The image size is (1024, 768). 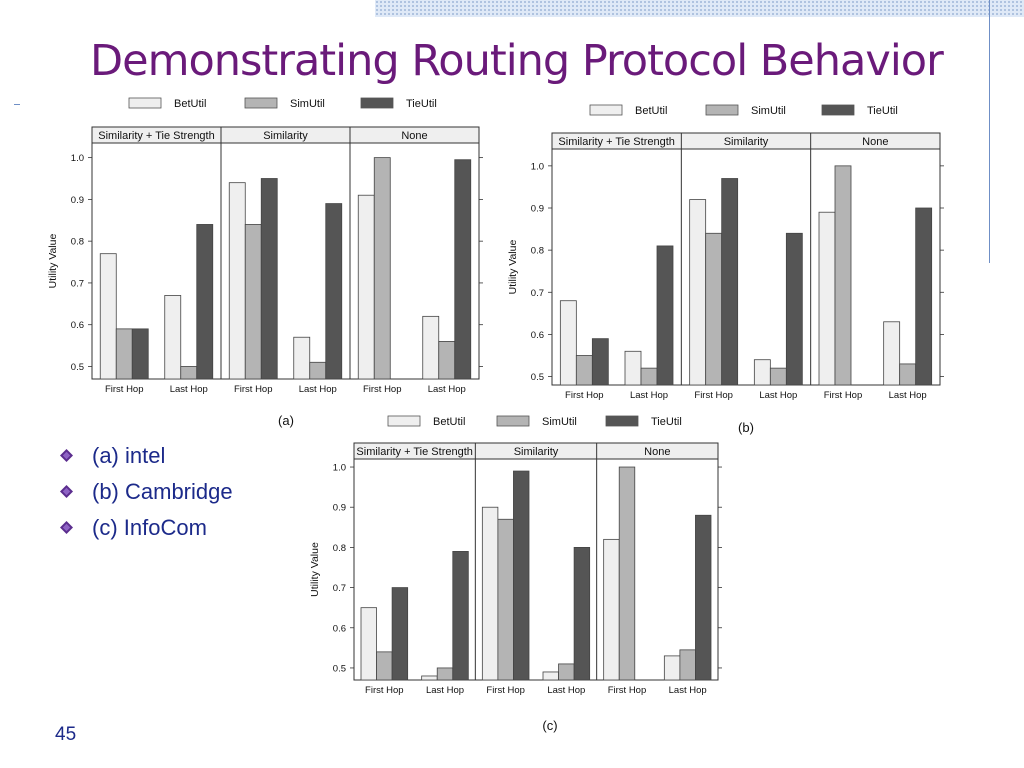 What do you see at coordinates (746, 427) in the screenshot?
I see `figure-caption: (b)` at bounding box center [746, 427].